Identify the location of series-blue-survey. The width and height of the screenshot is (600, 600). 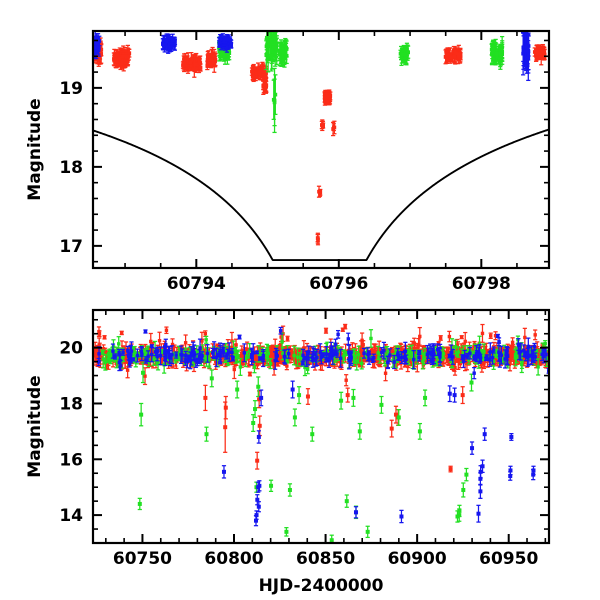
(312, 56).